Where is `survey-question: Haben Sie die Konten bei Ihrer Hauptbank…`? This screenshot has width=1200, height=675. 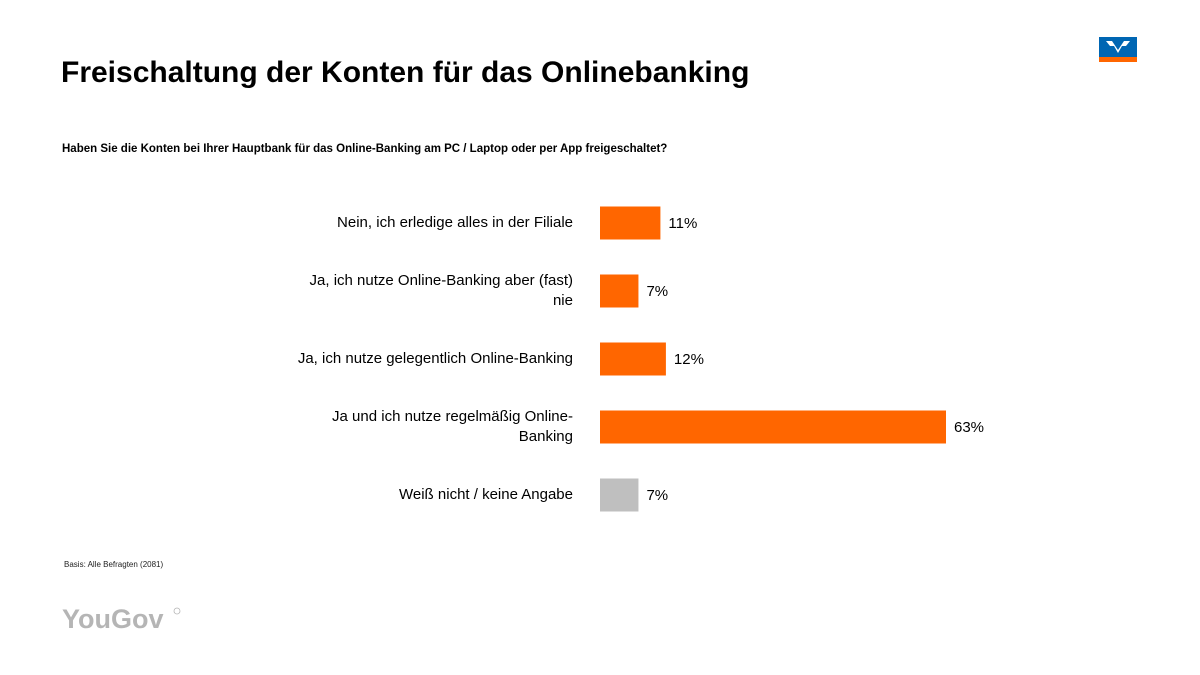
survey-question: Haben Sie die Konten bei Ihrer Hauptbank… is located at coordinates (365, 149).